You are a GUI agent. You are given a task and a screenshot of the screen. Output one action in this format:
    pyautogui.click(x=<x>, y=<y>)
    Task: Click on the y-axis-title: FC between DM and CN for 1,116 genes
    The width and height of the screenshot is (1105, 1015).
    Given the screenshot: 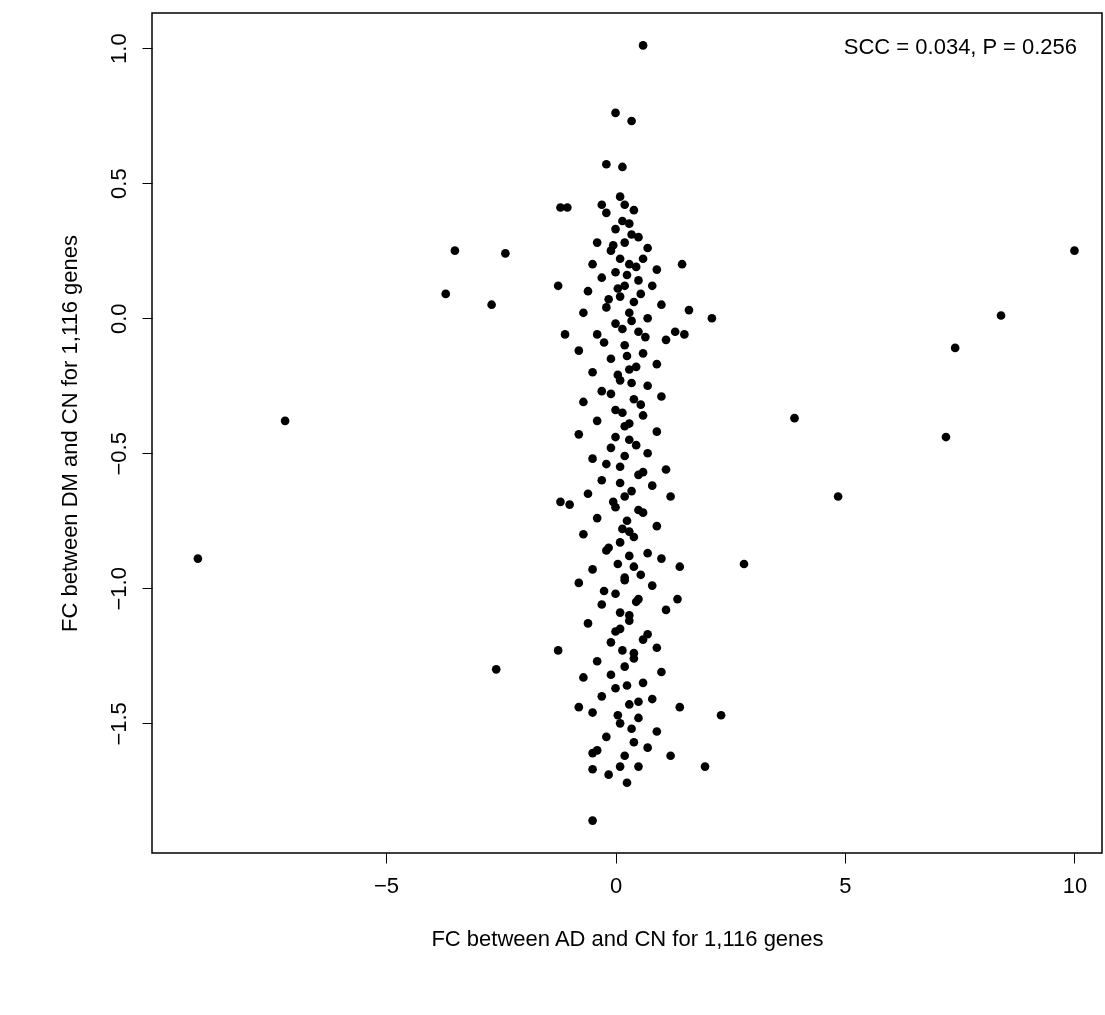 What is the action you would take?
    pyautogui.click(x=69, y=433)
    